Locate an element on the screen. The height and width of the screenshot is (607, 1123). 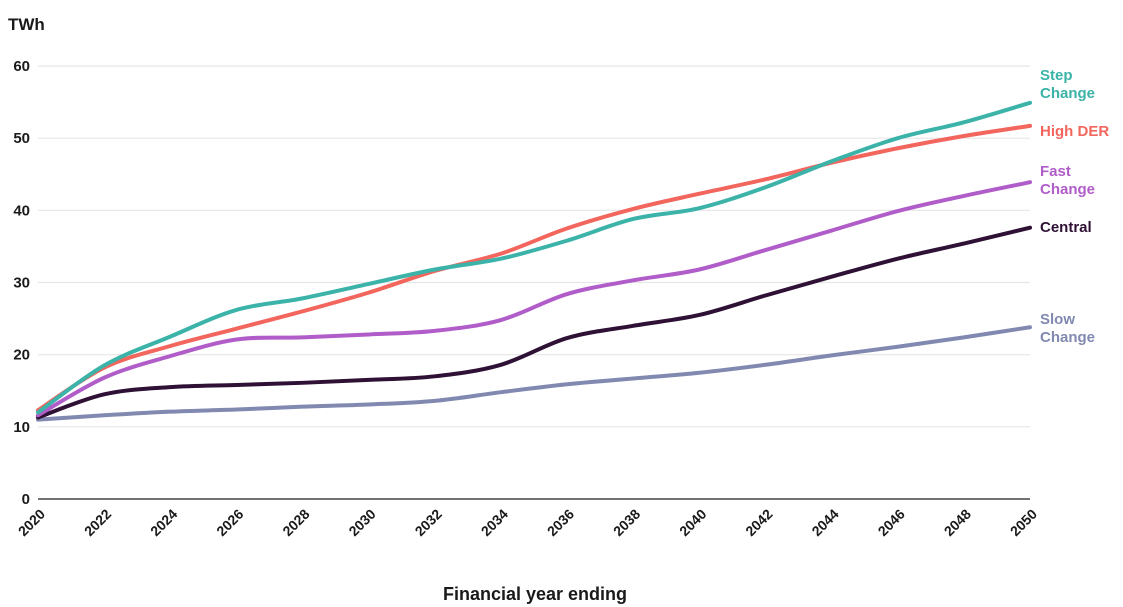
x-tick-label: 2020 is located at coordinates (31, 522).